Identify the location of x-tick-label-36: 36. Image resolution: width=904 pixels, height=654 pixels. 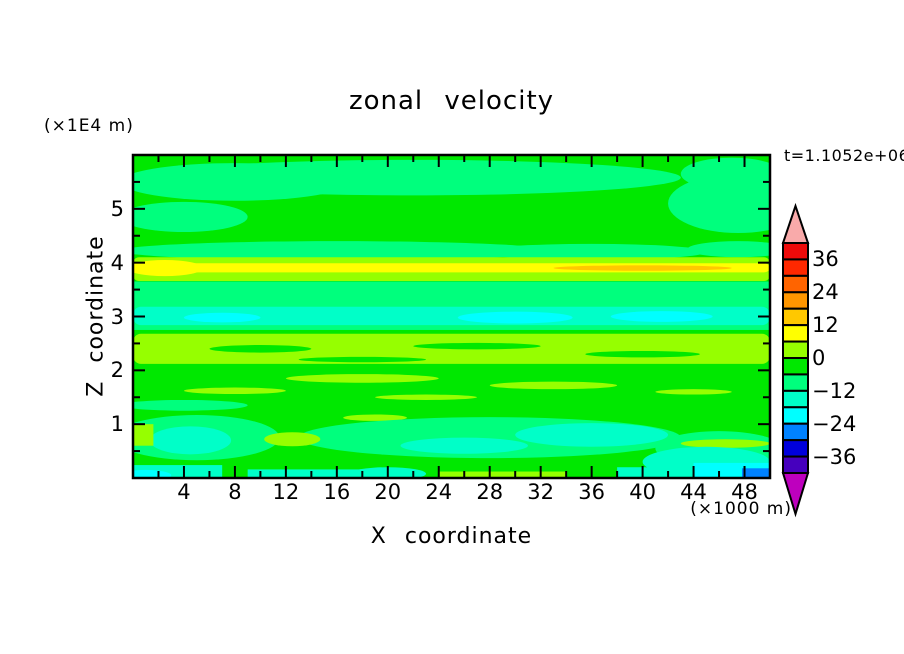
(591, 492).